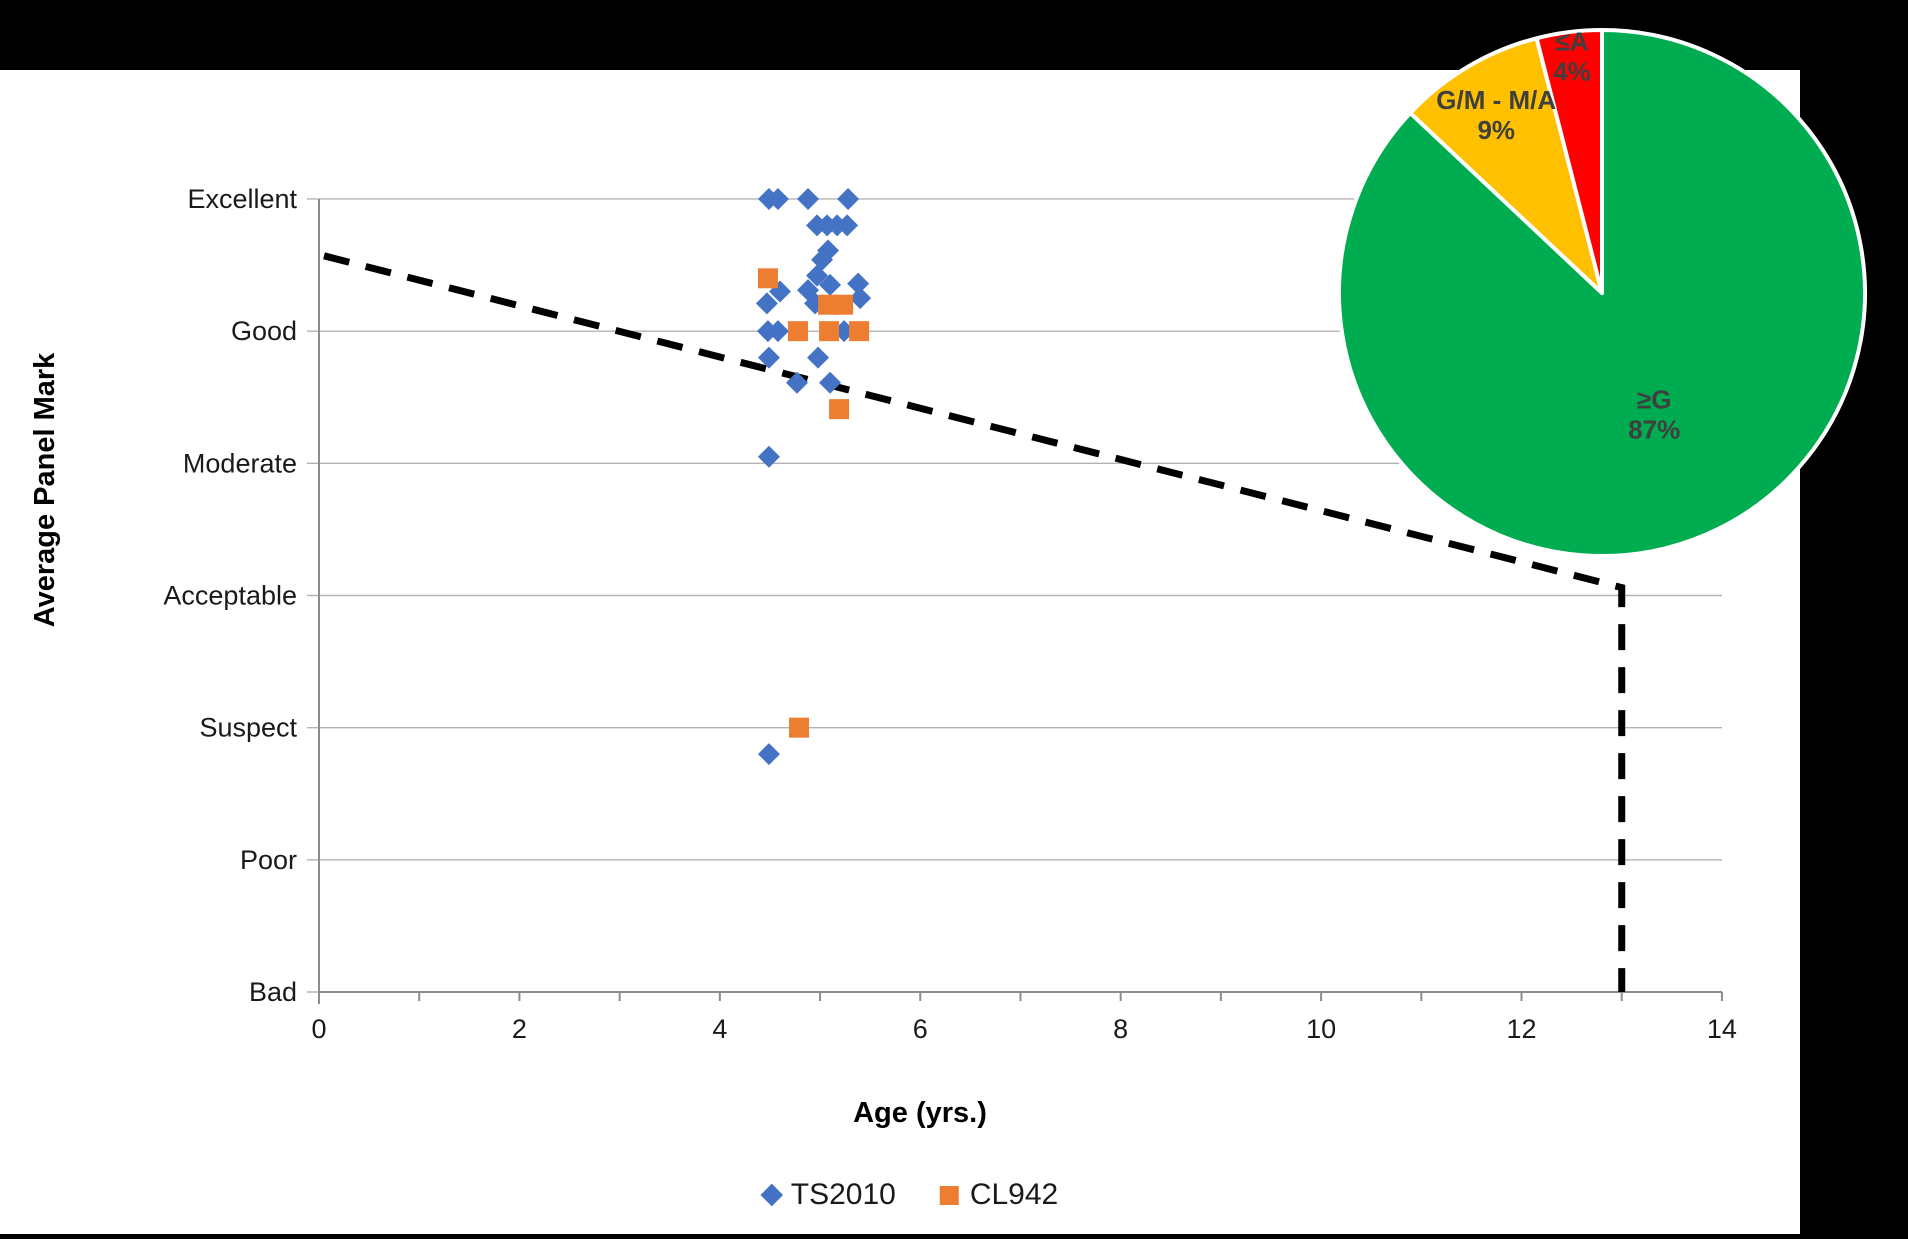 This screenshot has width=1908, height=1239. What do you see at coordinates (240, 463) in the screenshot?
I see `y-category-label: Moderate` at bounding box center [240, 463].